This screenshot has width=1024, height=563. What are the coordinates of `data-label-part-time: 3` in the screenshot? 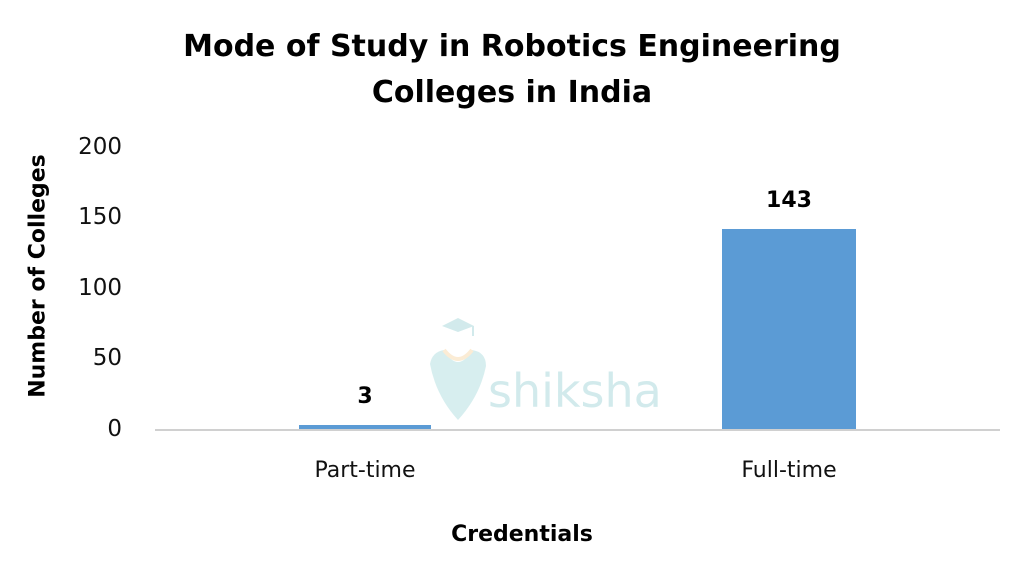 It's located at (365, 396).